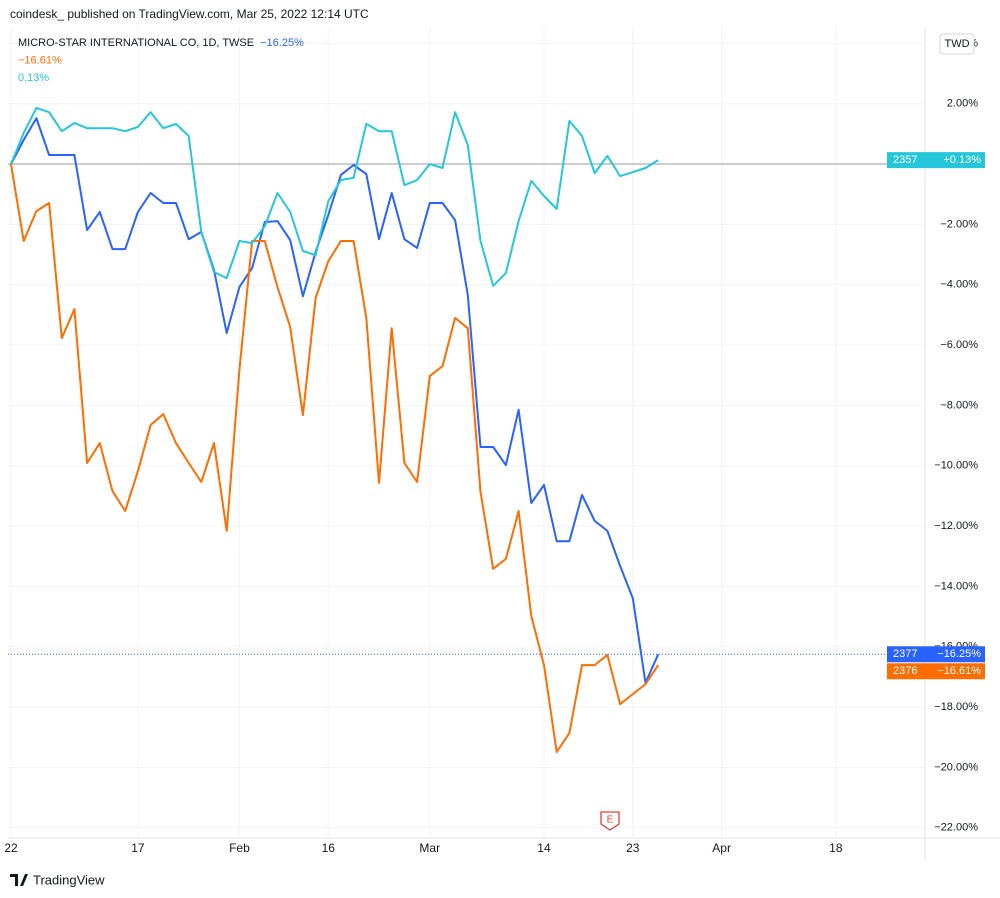 This screenshot has width=1000, height=898. What do you see at coordinates (633, 848) in the screenshot?
I see `x-tick-label: 23` at bounding box center [633, 848].